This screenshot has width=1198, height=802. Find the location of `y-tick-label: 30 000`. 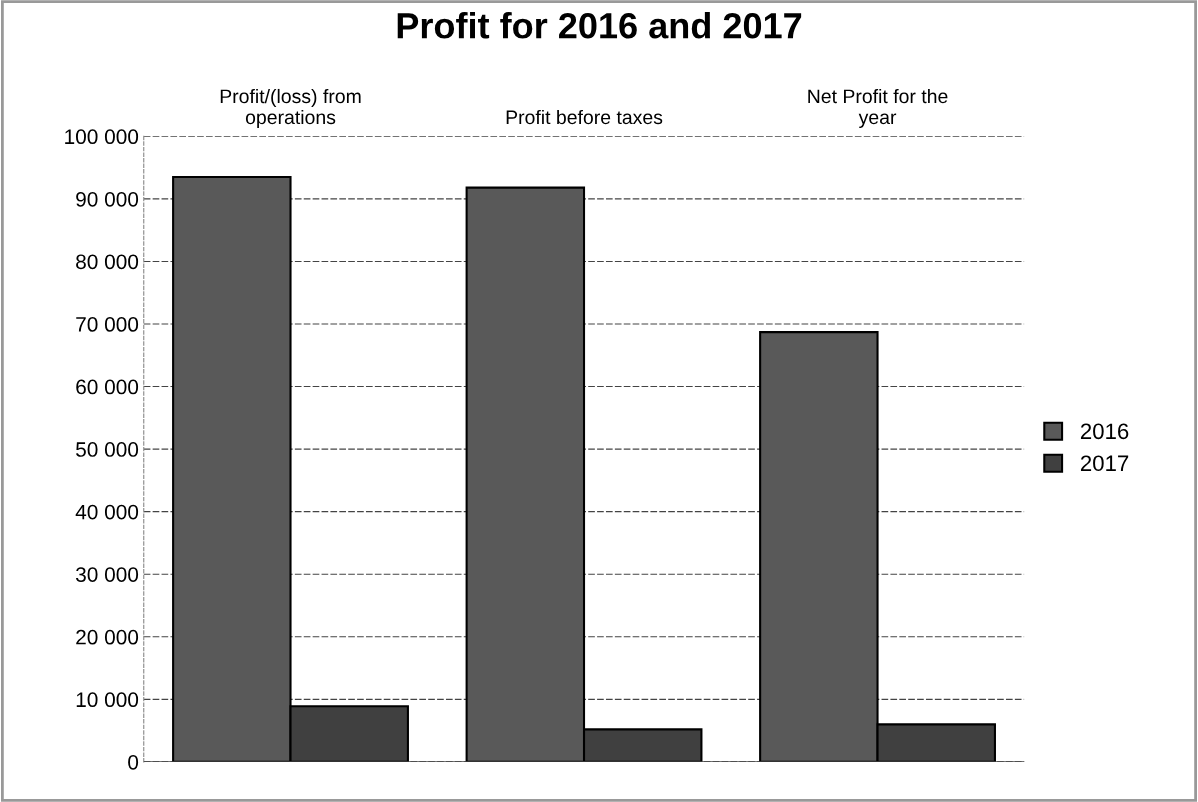

y-tick-label: 30 000 is located at coordinates (107, 574).